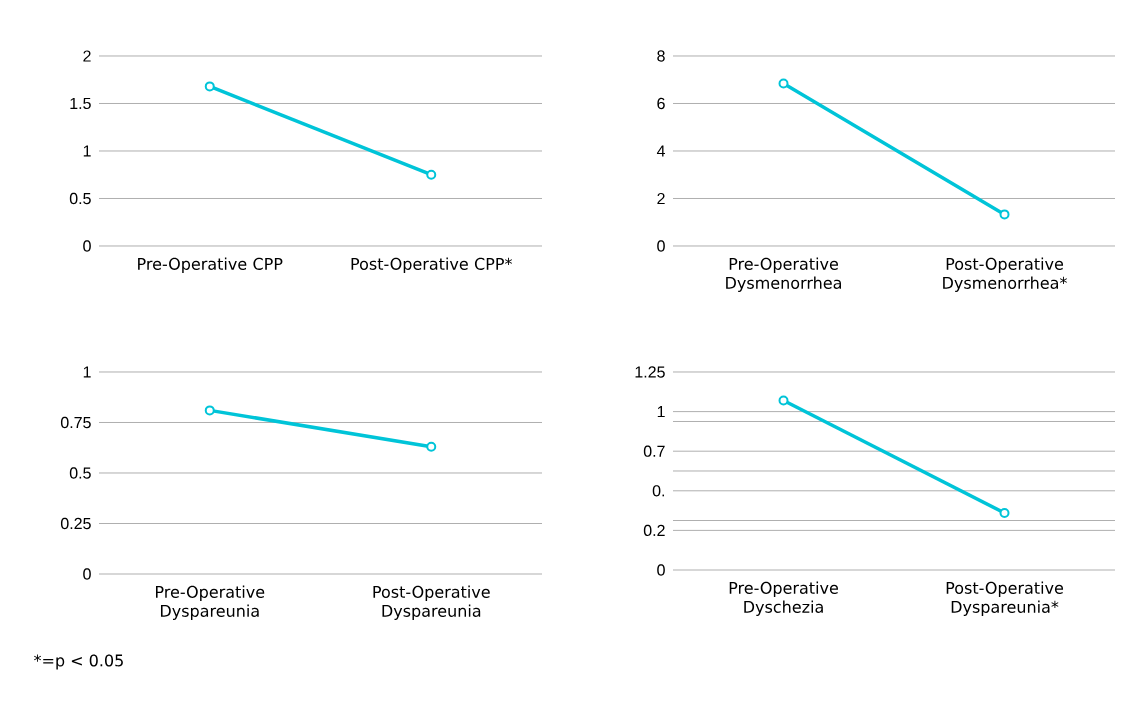  What do you see at coordinates (661, 151) in the screenshot?
I see `y-tick-label: 4` at bounding box center [661, 151].